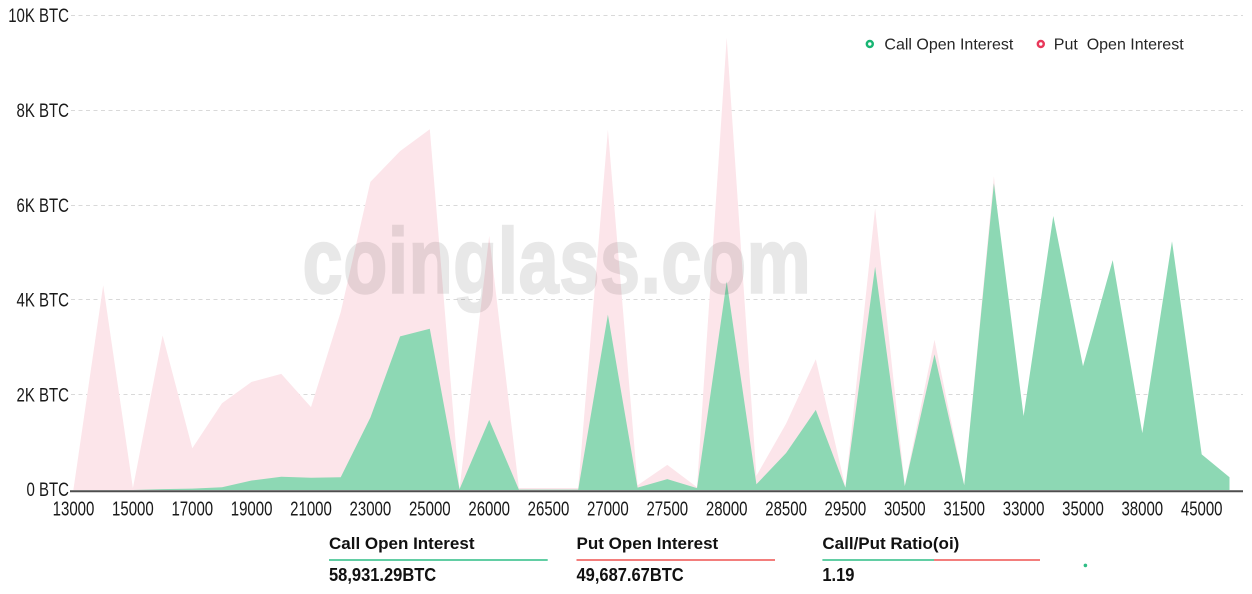 The width and height of the screenshot is (1252, 594). Describe the element at coordinates (371, 508) in the screenshot. I see `svg-text: 23000` at that location.